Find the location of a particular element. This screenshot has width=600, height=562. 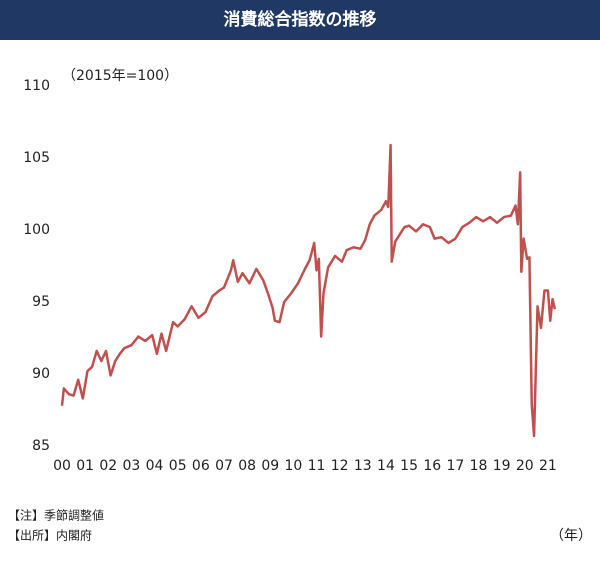

x-tick-label: 15 is located at coordinates (409, 466).